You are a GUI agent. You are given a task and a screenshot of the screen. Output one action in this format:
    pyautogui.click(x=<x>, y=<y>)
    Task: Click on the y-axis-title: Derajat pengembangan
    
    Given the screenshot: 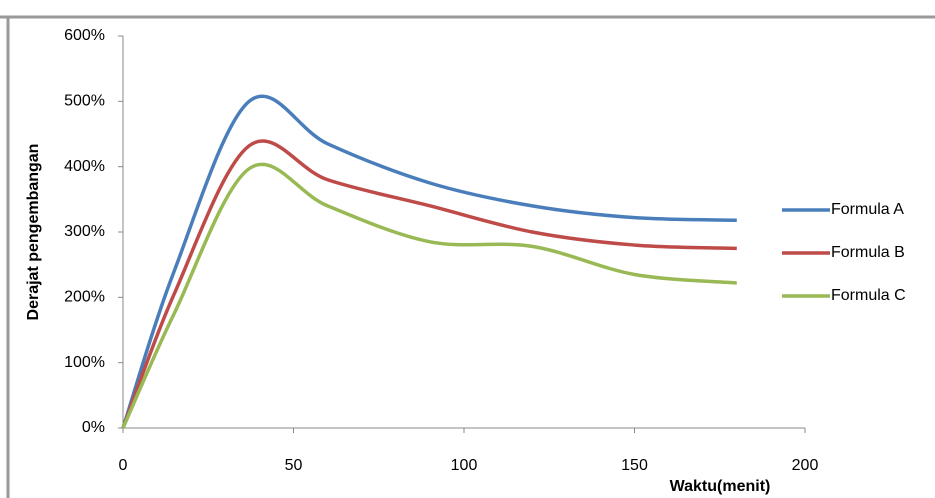 What is the action you would take?
    pyautogui.click(x=33, y=232)
    